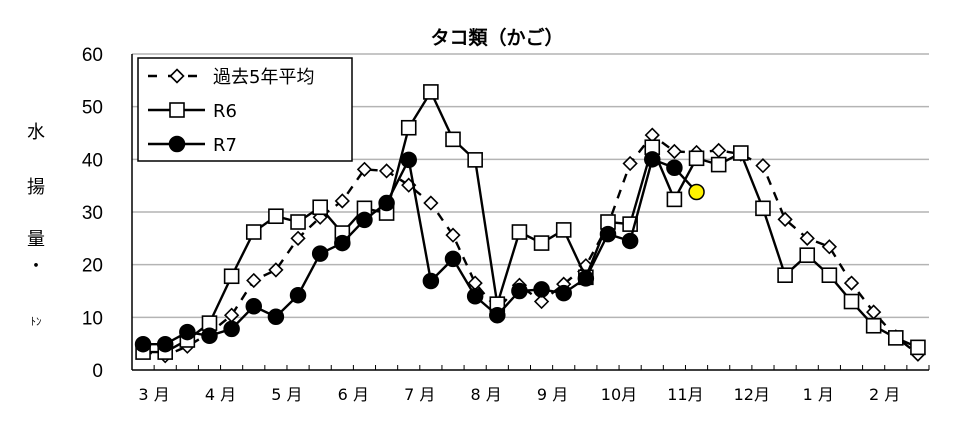 Image resolution: width=960 pixels, height=435 pixels. I want to click on x-month-label: 4 月, so click(220, 394).